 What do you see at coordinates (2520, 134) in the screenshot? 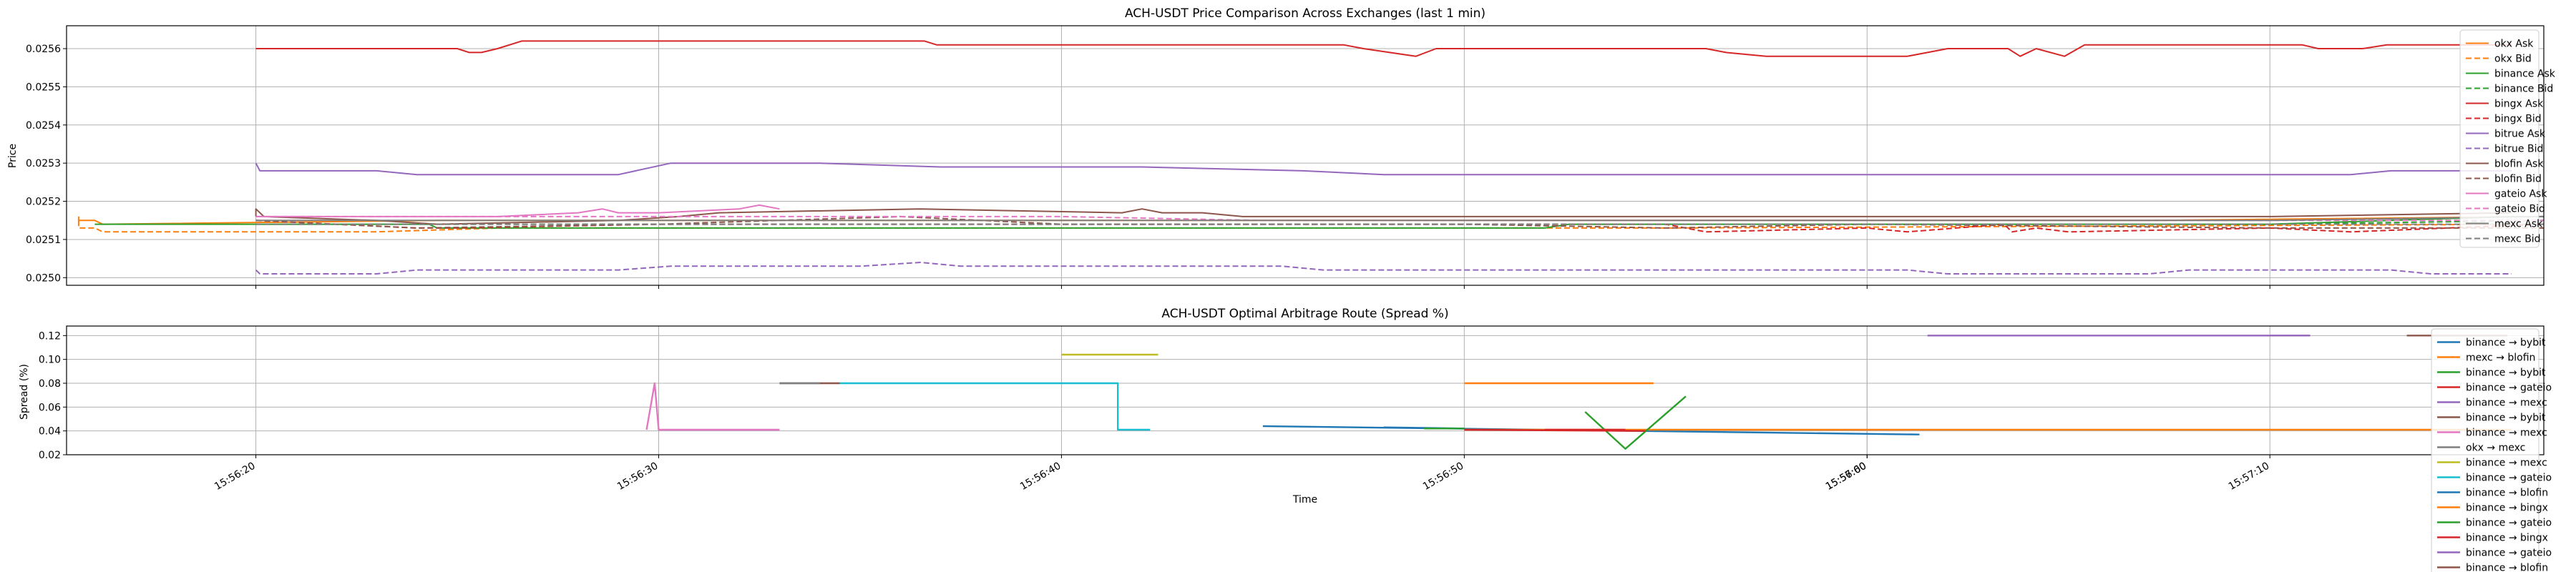
I see `legend-label: bitrue Ask` at bounding box center [2520, 134].